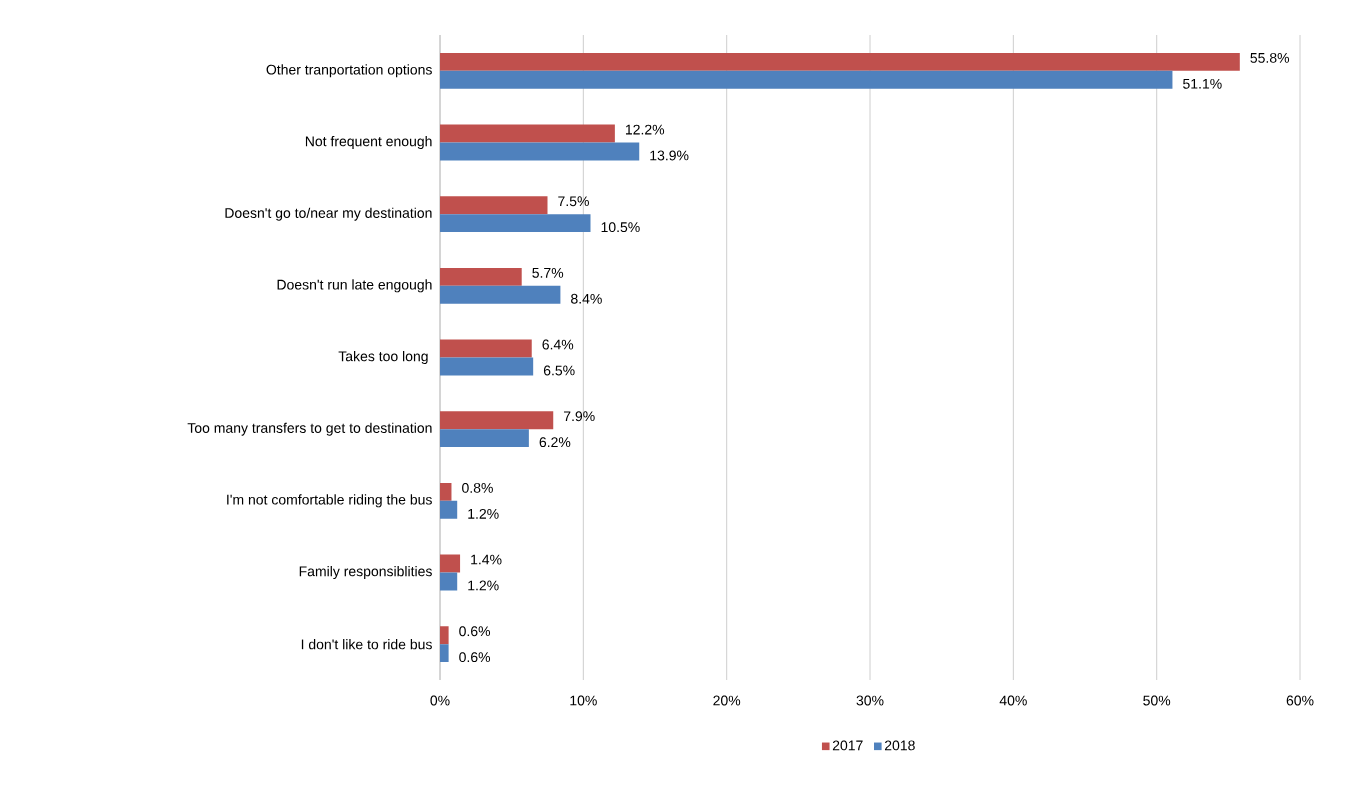 The height and width of the screenshot is (810, 1351). What do you see at coordinates (354, 286) in the screenshot?
I see `y-tick-label: Doesn't run late engough` at bounding box center [354, 286].